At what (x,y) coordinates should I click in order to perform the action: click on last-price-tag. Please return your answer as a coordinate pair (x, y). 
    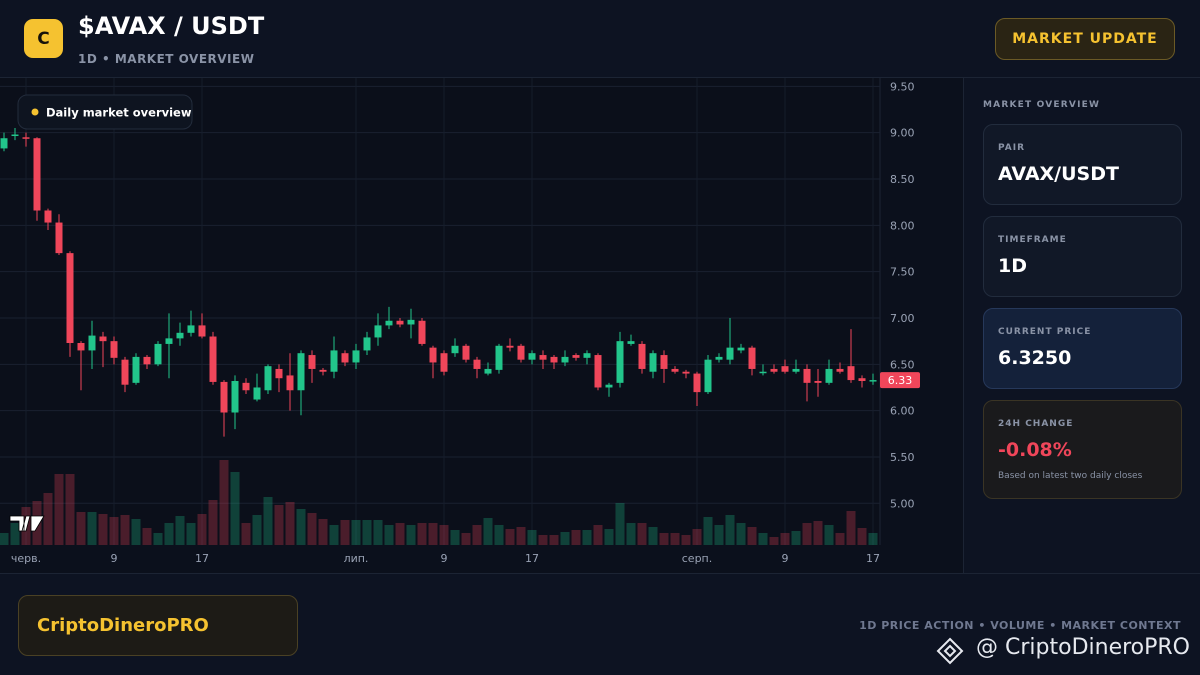
    Looking at the image, I should click on (900, 380).